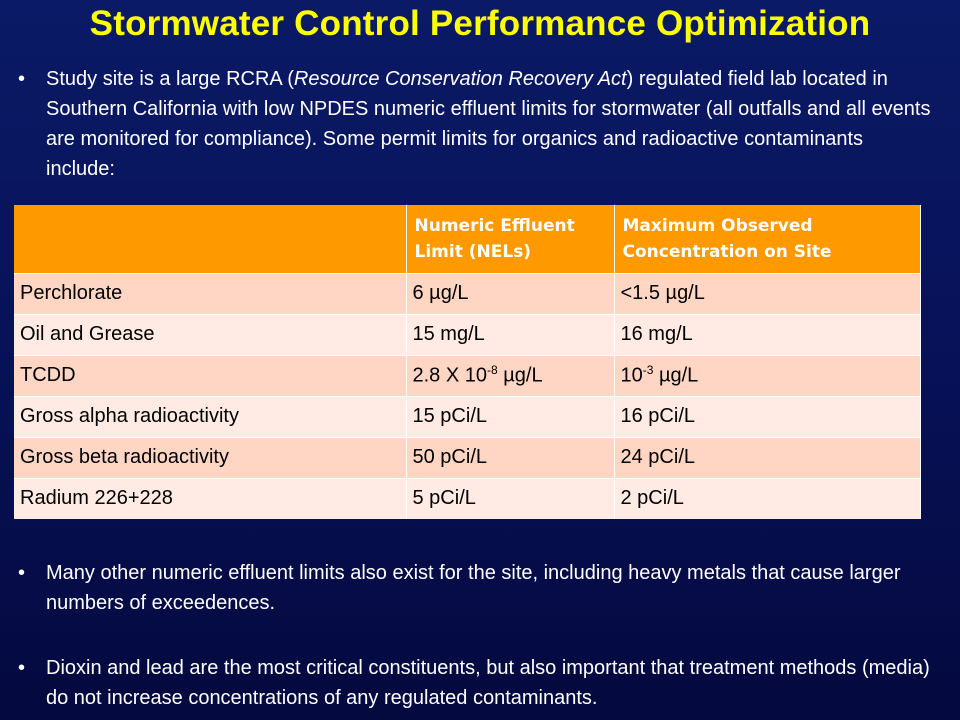 The image size is (960, 720). What do you see at coordinates (767, 498) in the screenshot?
I see `cell-max: 2 pCi/L` at bounding box center [767, 498].